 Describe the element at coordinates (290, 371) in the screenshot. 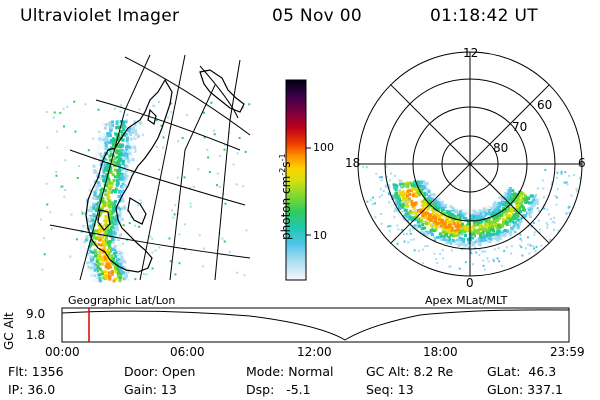

I see `mode-status: Mode: Normal` at that location.